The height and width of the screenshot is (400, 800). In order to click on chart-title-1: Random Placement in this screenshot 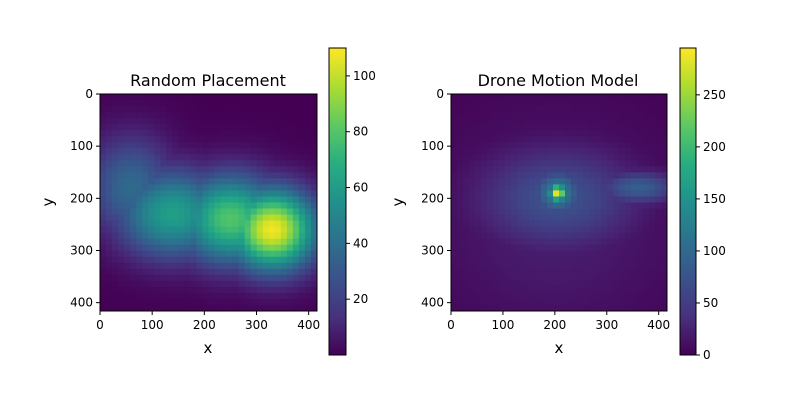, I will do `click(208, 80)`.